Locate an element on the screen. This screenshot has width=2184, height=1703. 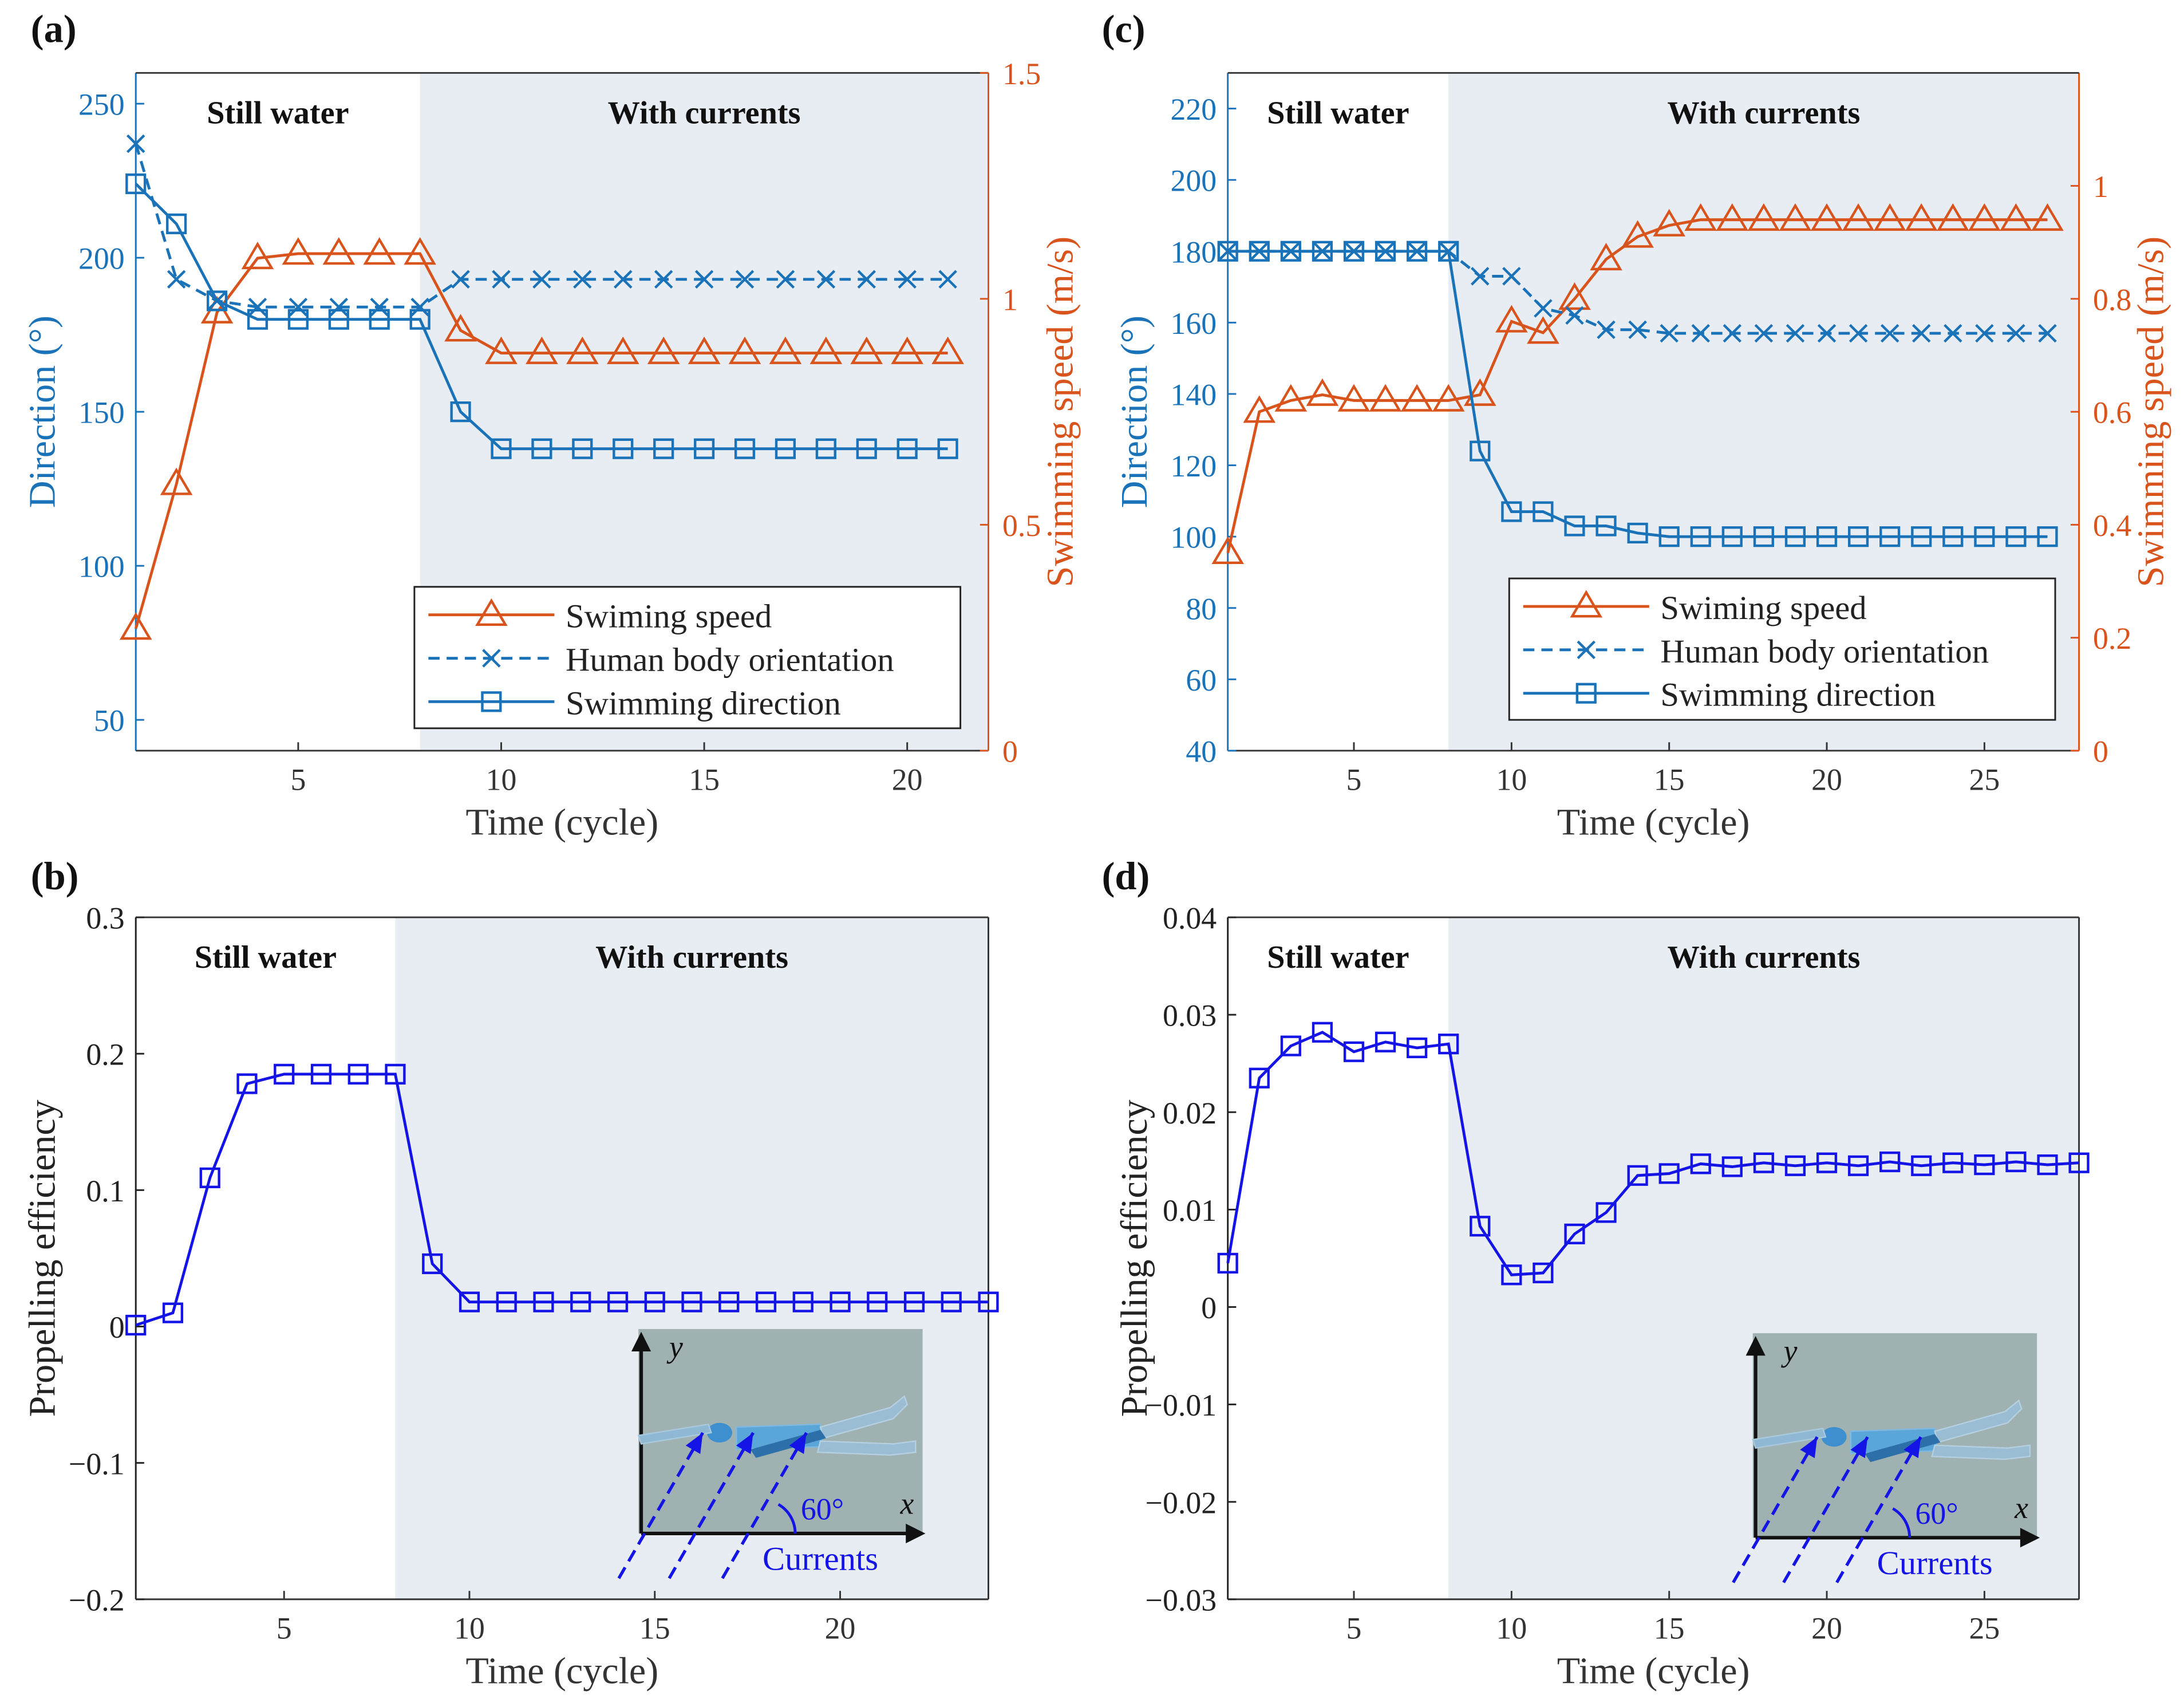
x-tick-label: 25 is located at coordinates (1985, 779).